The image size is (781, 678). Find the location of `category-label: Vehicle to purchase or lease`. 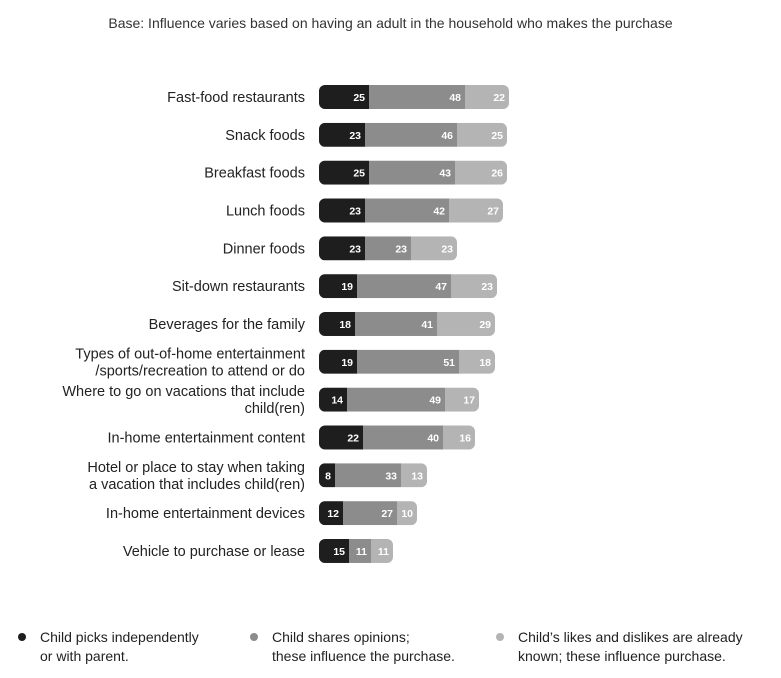

category-label: Vehicle to purchase or lease is located at coordinates (214, 552).